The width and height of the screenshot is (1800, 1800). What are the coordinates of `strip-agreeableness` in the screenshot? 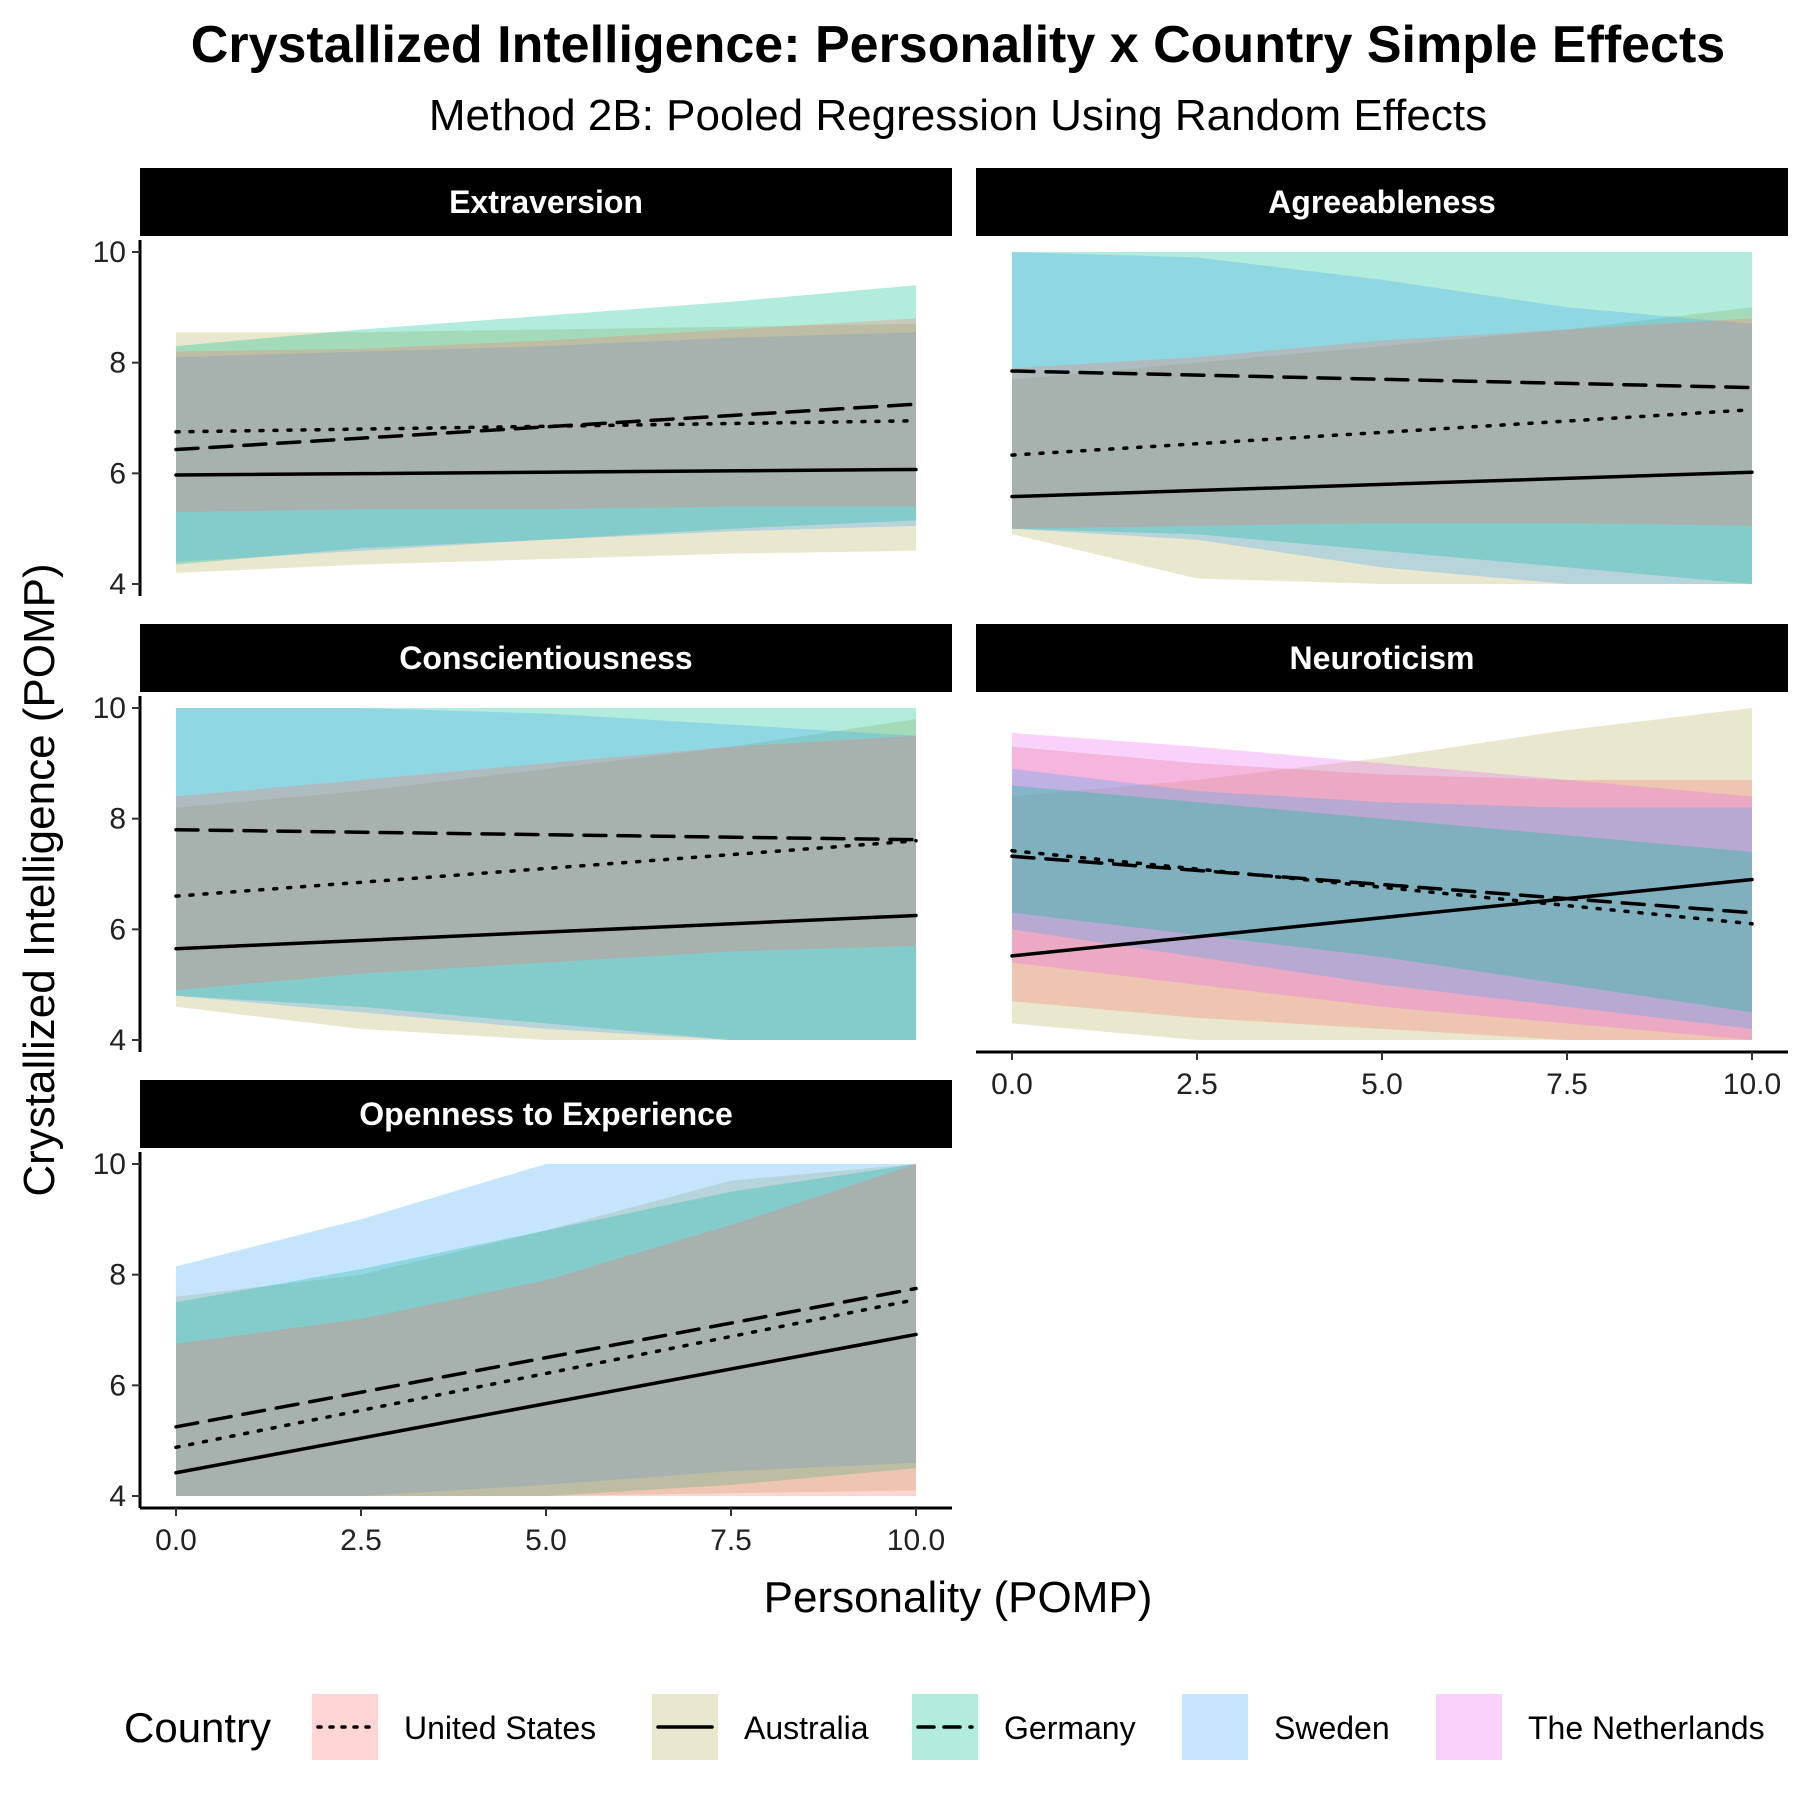 It's located at (1382, 202).